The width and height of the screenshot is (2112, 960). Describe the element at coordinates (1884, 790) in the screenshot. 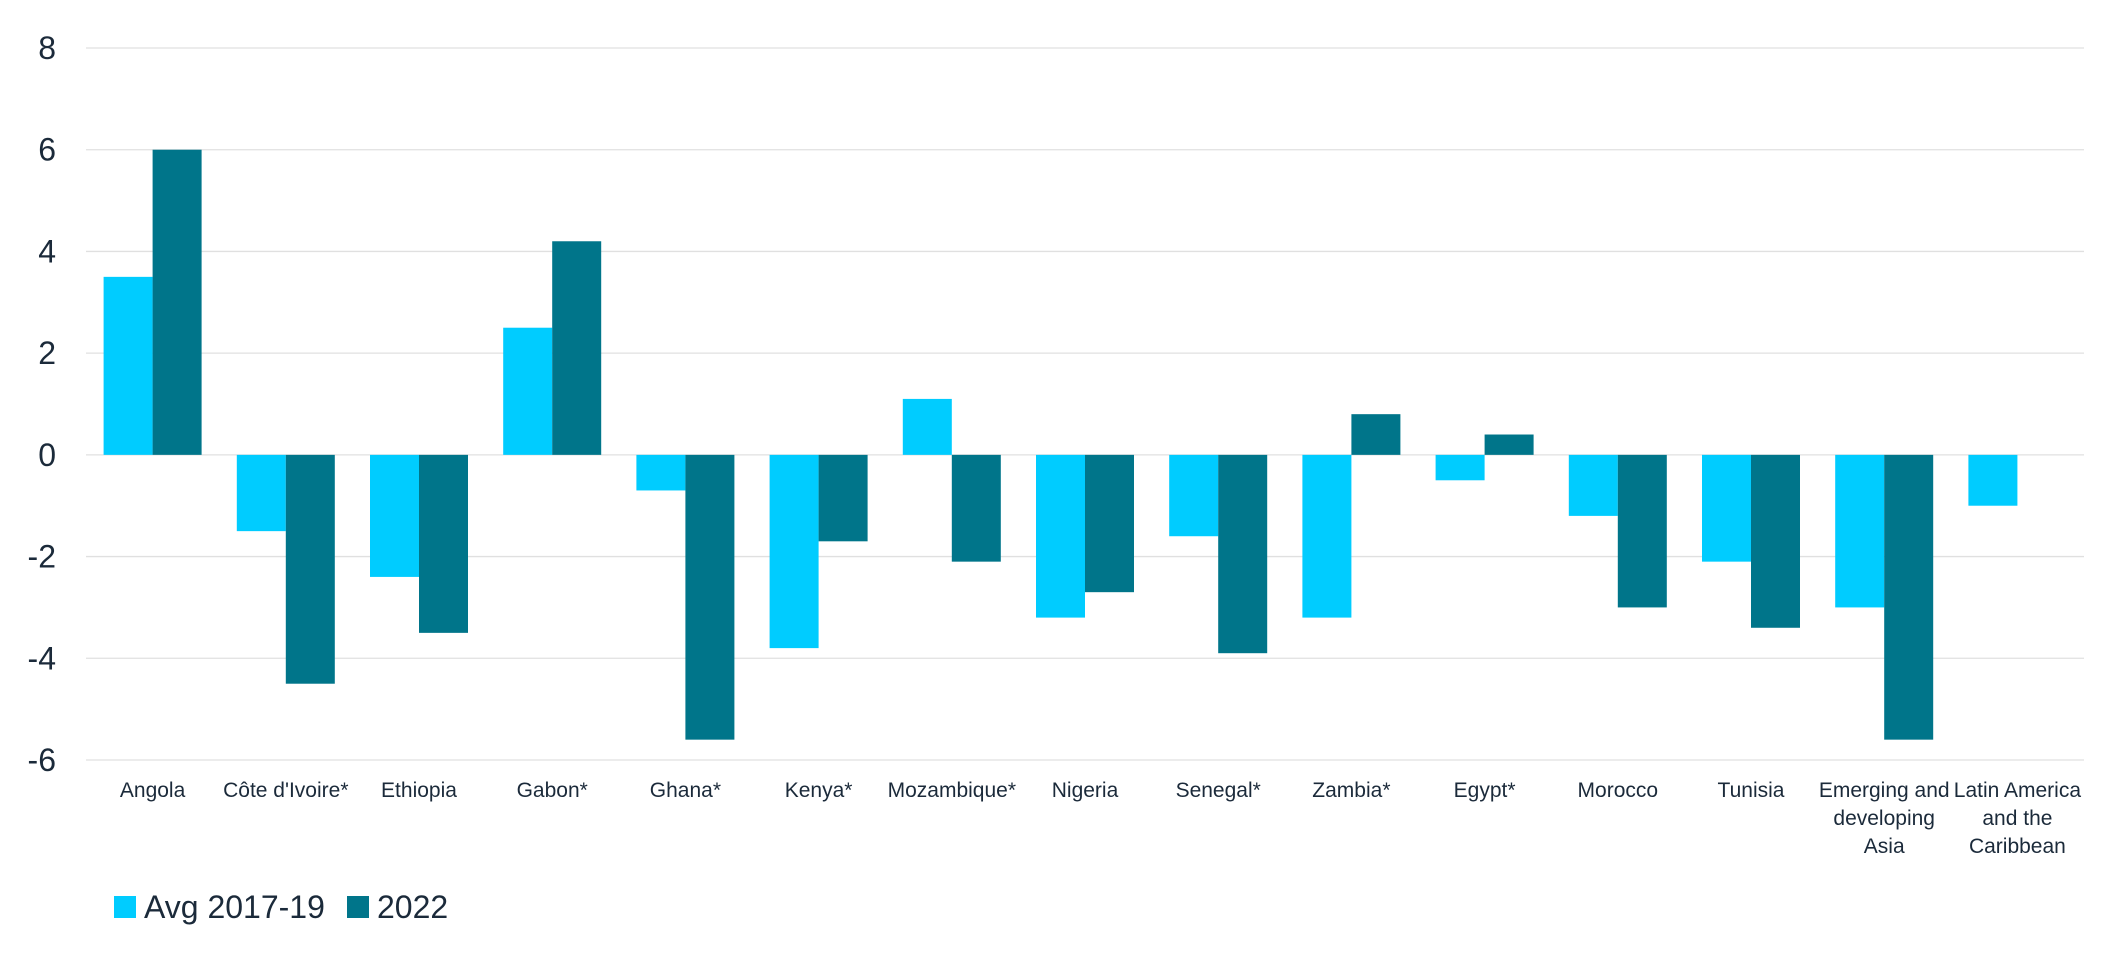

I see `x-tick-label-line: Emerging and` at that location.